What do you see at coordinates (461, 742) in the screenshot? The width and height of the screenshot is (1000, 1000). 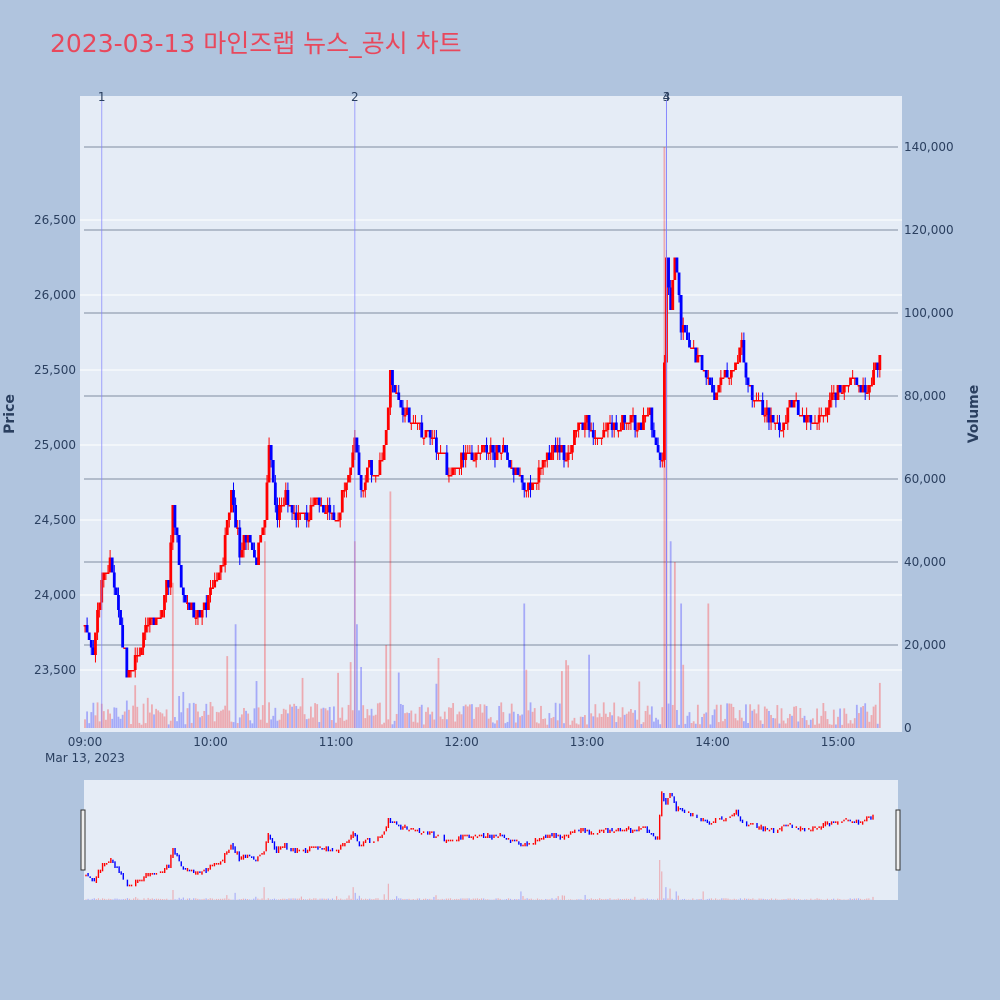 I see `time-tick-label: 12:00` at bounding box center [461, 742].